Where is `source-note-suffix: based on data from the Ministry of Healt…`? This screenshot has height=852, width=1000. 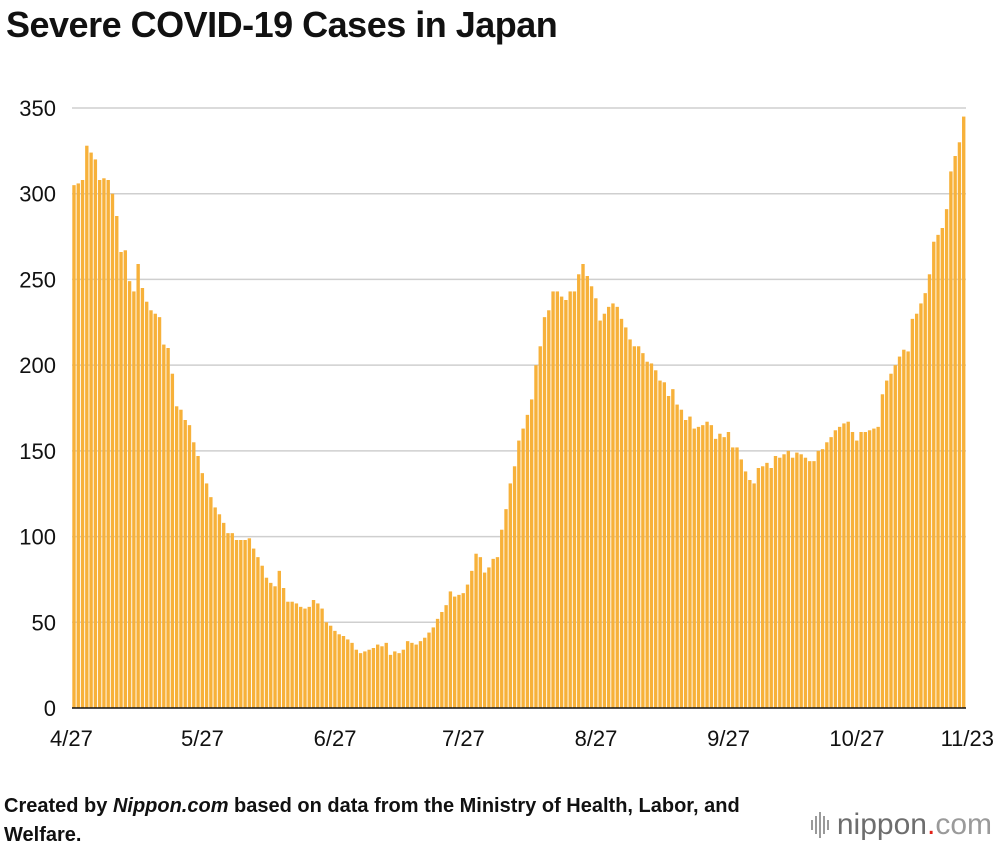
source-note-suffix: based on data from the Ministry of Healt… is located at coordinates (372, 820).